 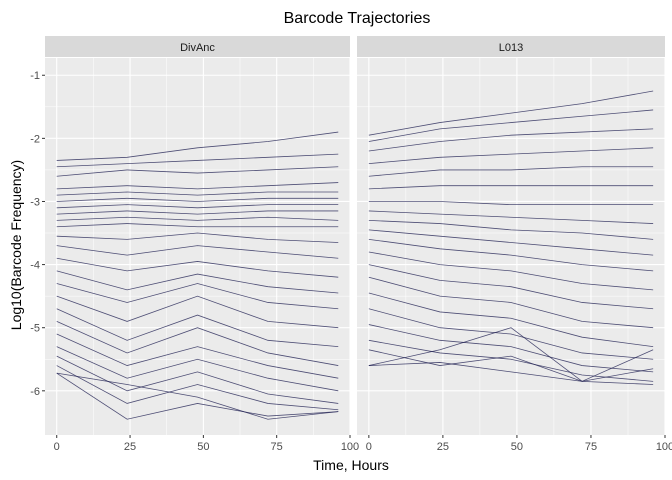 What do you see at coordinates (35, 329) in the screenshot?
I see `y-tick-label: -5` at bounding box center [35, 329].